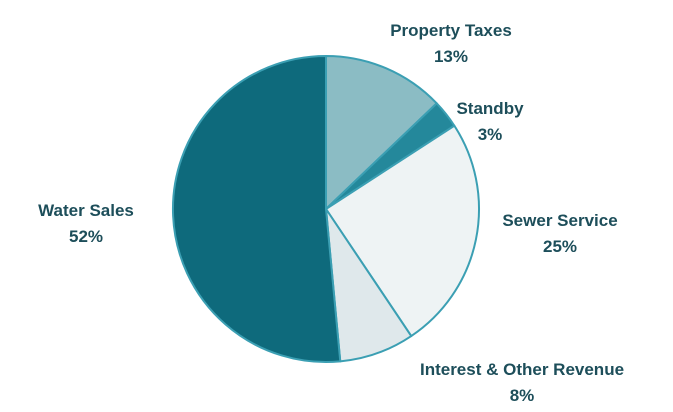 The image size is (673, 412). What do you see at coordinates (522, 383) in the screenshot?
I see `label-interest-other-revenue: Interest & Other Revenue 8%` at bounding box center [522, 383].